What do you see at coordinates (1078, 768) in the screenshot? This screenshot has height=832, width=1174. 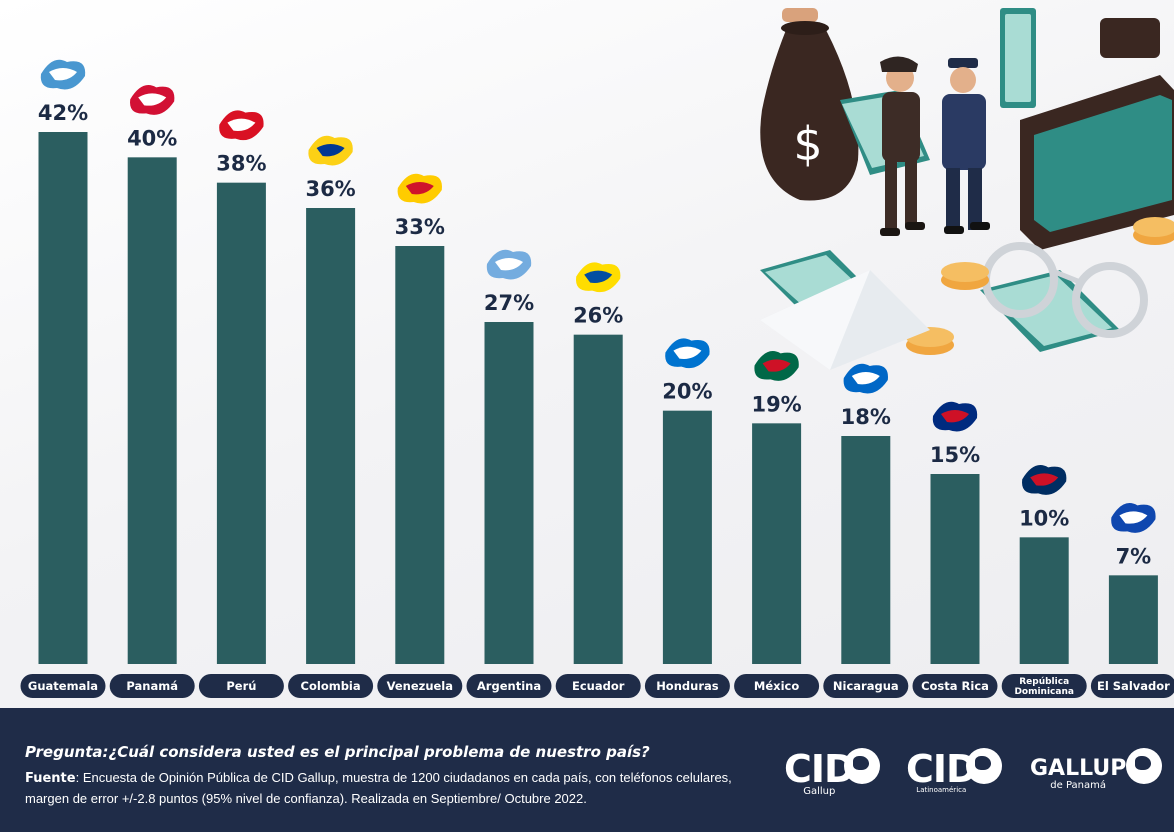 I see `logo-main: GALLUP` at bounding box center [1078, 768].